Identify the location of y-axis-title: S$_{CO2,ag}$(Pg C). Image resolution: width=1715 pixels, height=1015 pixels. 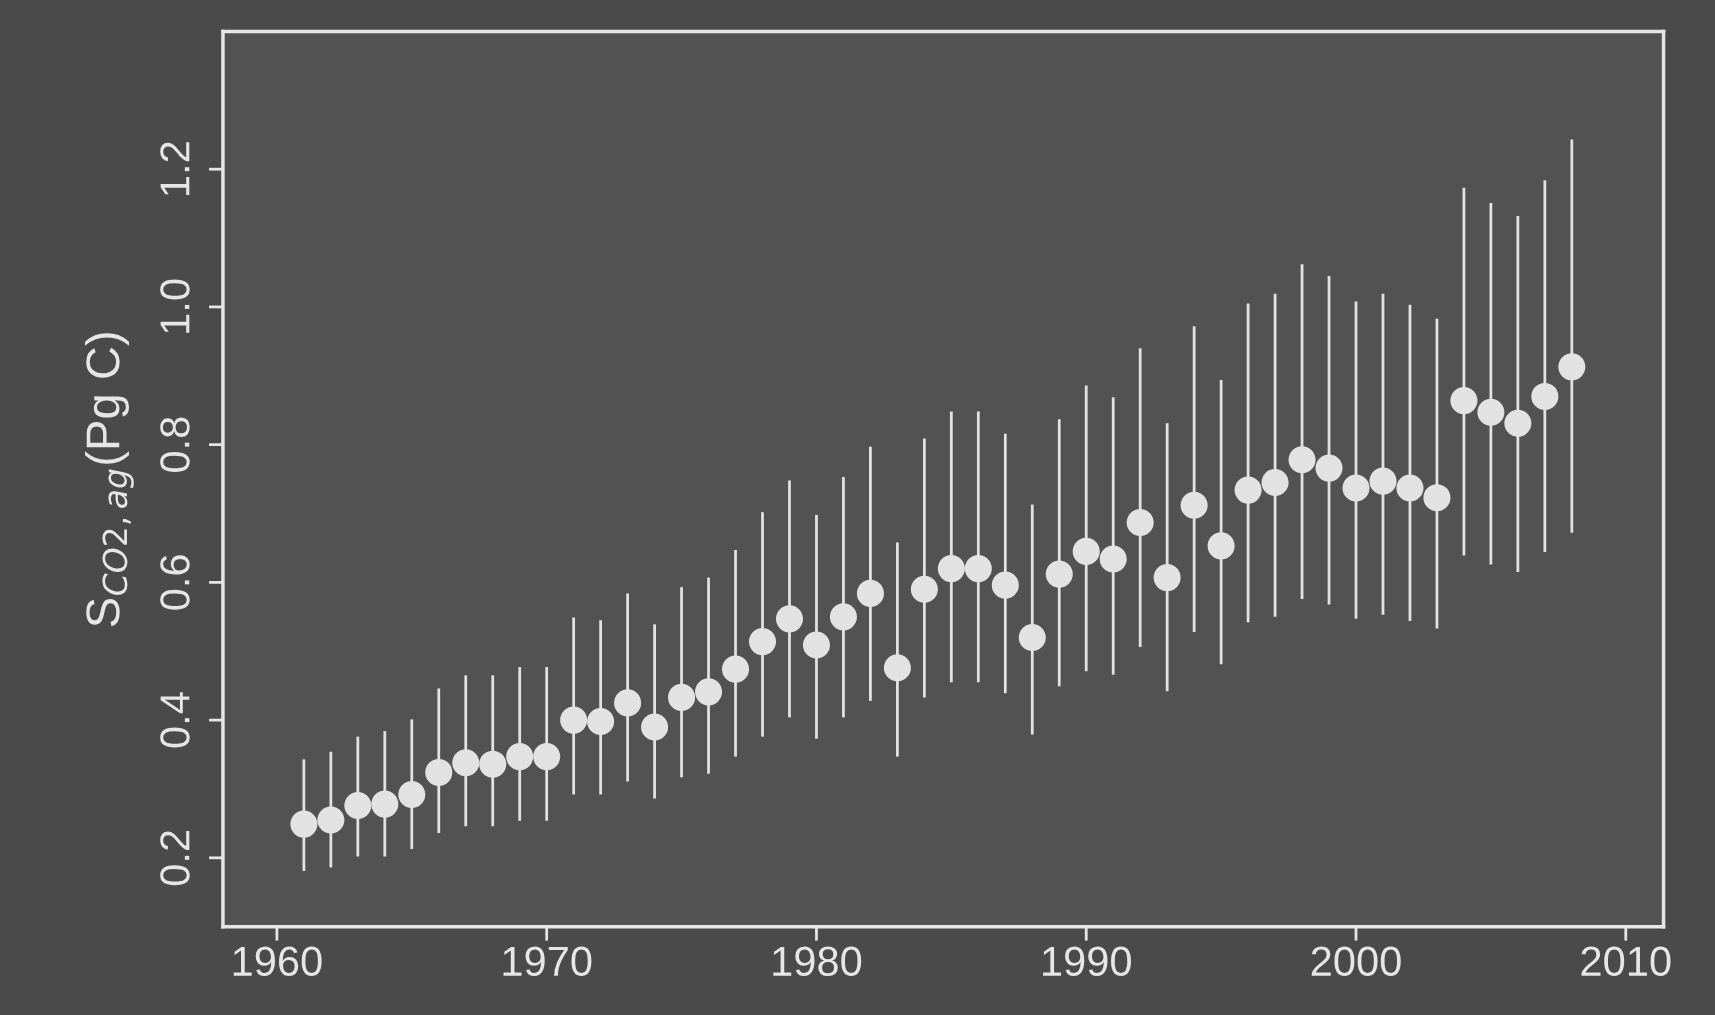
(109, 480).